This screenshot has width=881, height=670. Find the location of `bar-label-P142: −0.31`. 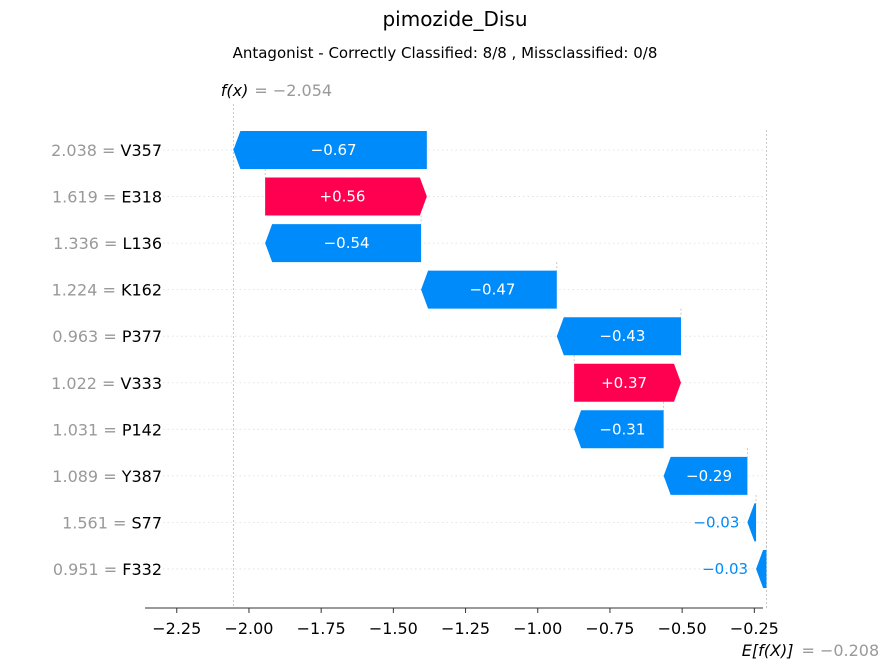

bar-label-P142: −0.31 is located at coordinates (622, 429).